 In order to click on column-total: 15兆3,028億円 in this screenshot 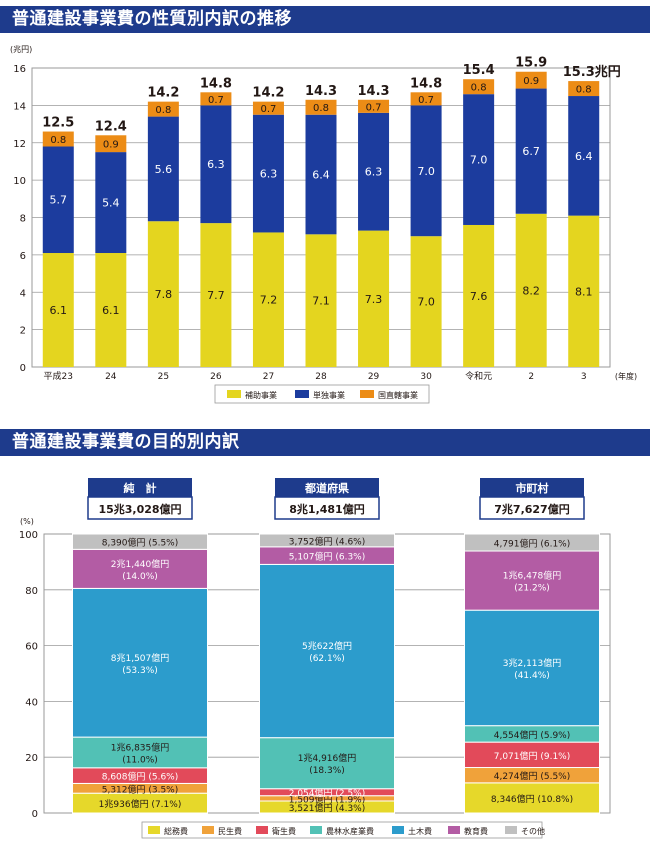, I will do `click(139, 509)`.